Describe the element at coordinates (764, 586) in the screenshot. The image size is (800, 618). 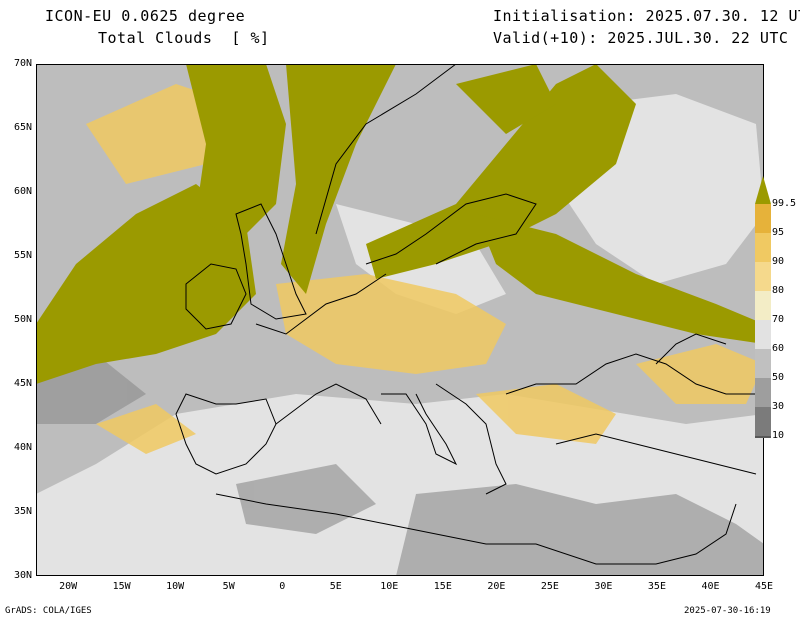
I see `lon-tick-label: 45E` at that location.